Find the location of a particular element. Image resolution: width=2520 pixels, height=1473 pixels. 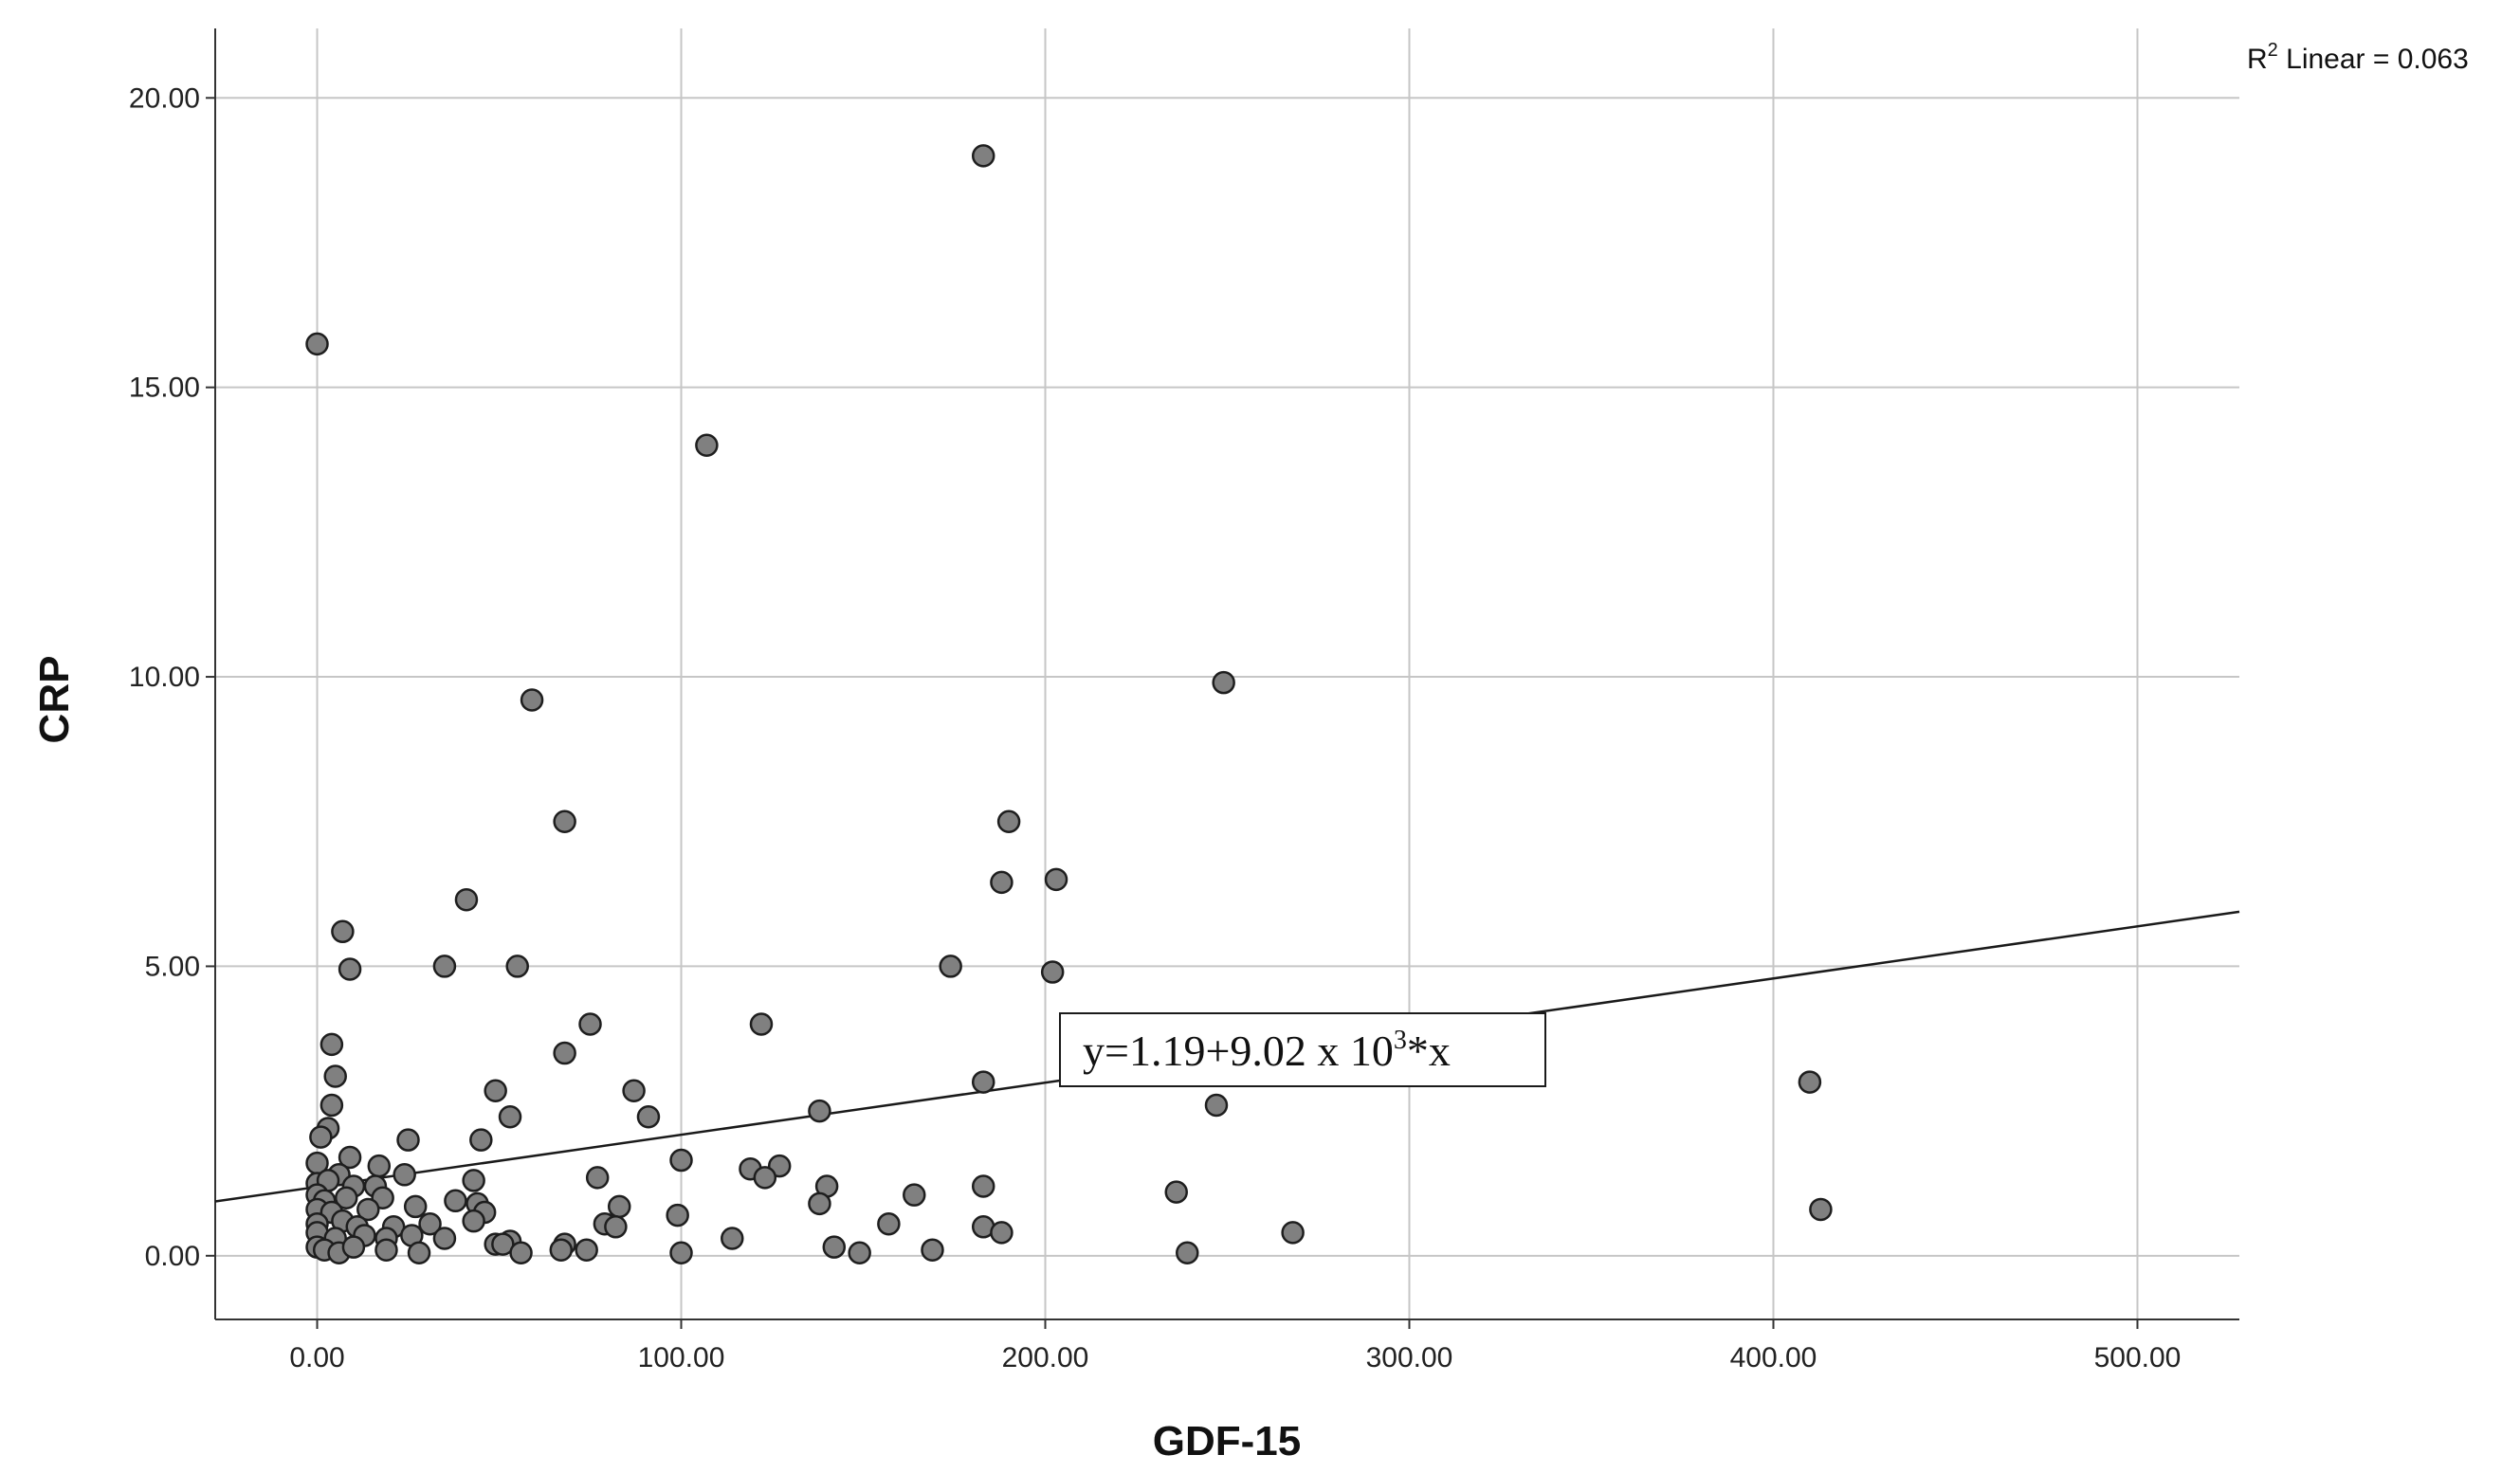

y-tick-label: 15.00 is located at coordinates (164, 389).